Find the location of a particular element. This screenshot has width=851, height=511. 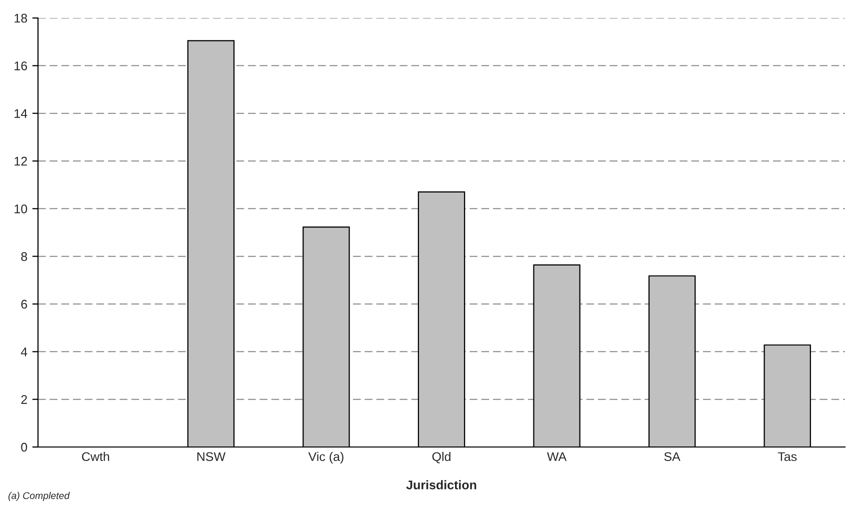

x-tick-label: Qld is located at coordinates (441, 458).